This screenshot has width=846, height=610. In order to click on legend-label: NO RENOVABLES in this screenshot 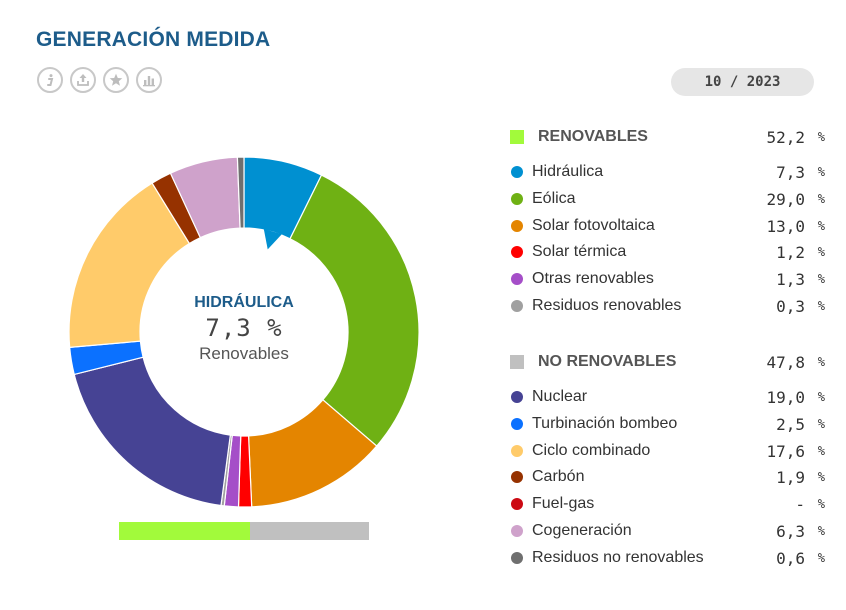, I will do `click(607, 361)`.